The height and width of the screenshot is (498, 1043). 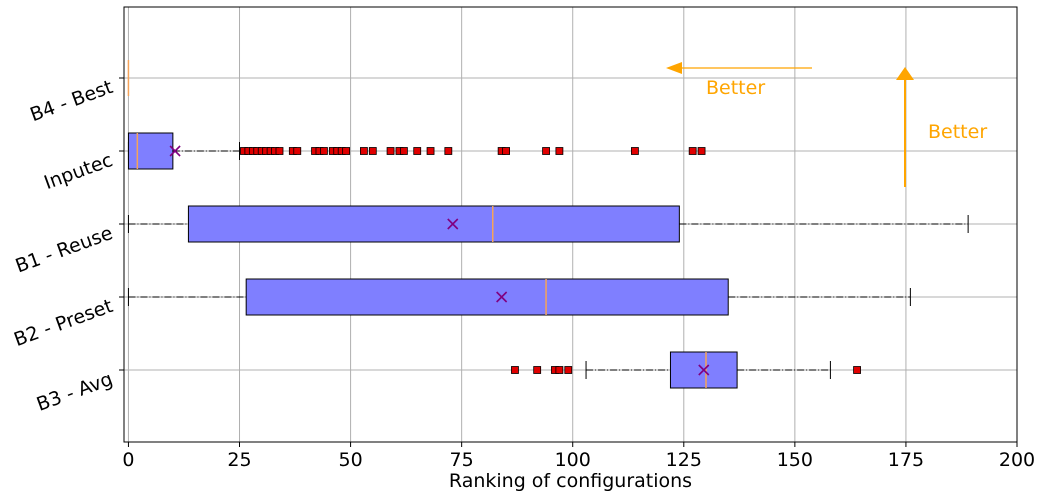 What do you see at coordinates (63, 323) in the screenshot?
I see `category-label: B2 - Preset` at bounding box center [63, 323].